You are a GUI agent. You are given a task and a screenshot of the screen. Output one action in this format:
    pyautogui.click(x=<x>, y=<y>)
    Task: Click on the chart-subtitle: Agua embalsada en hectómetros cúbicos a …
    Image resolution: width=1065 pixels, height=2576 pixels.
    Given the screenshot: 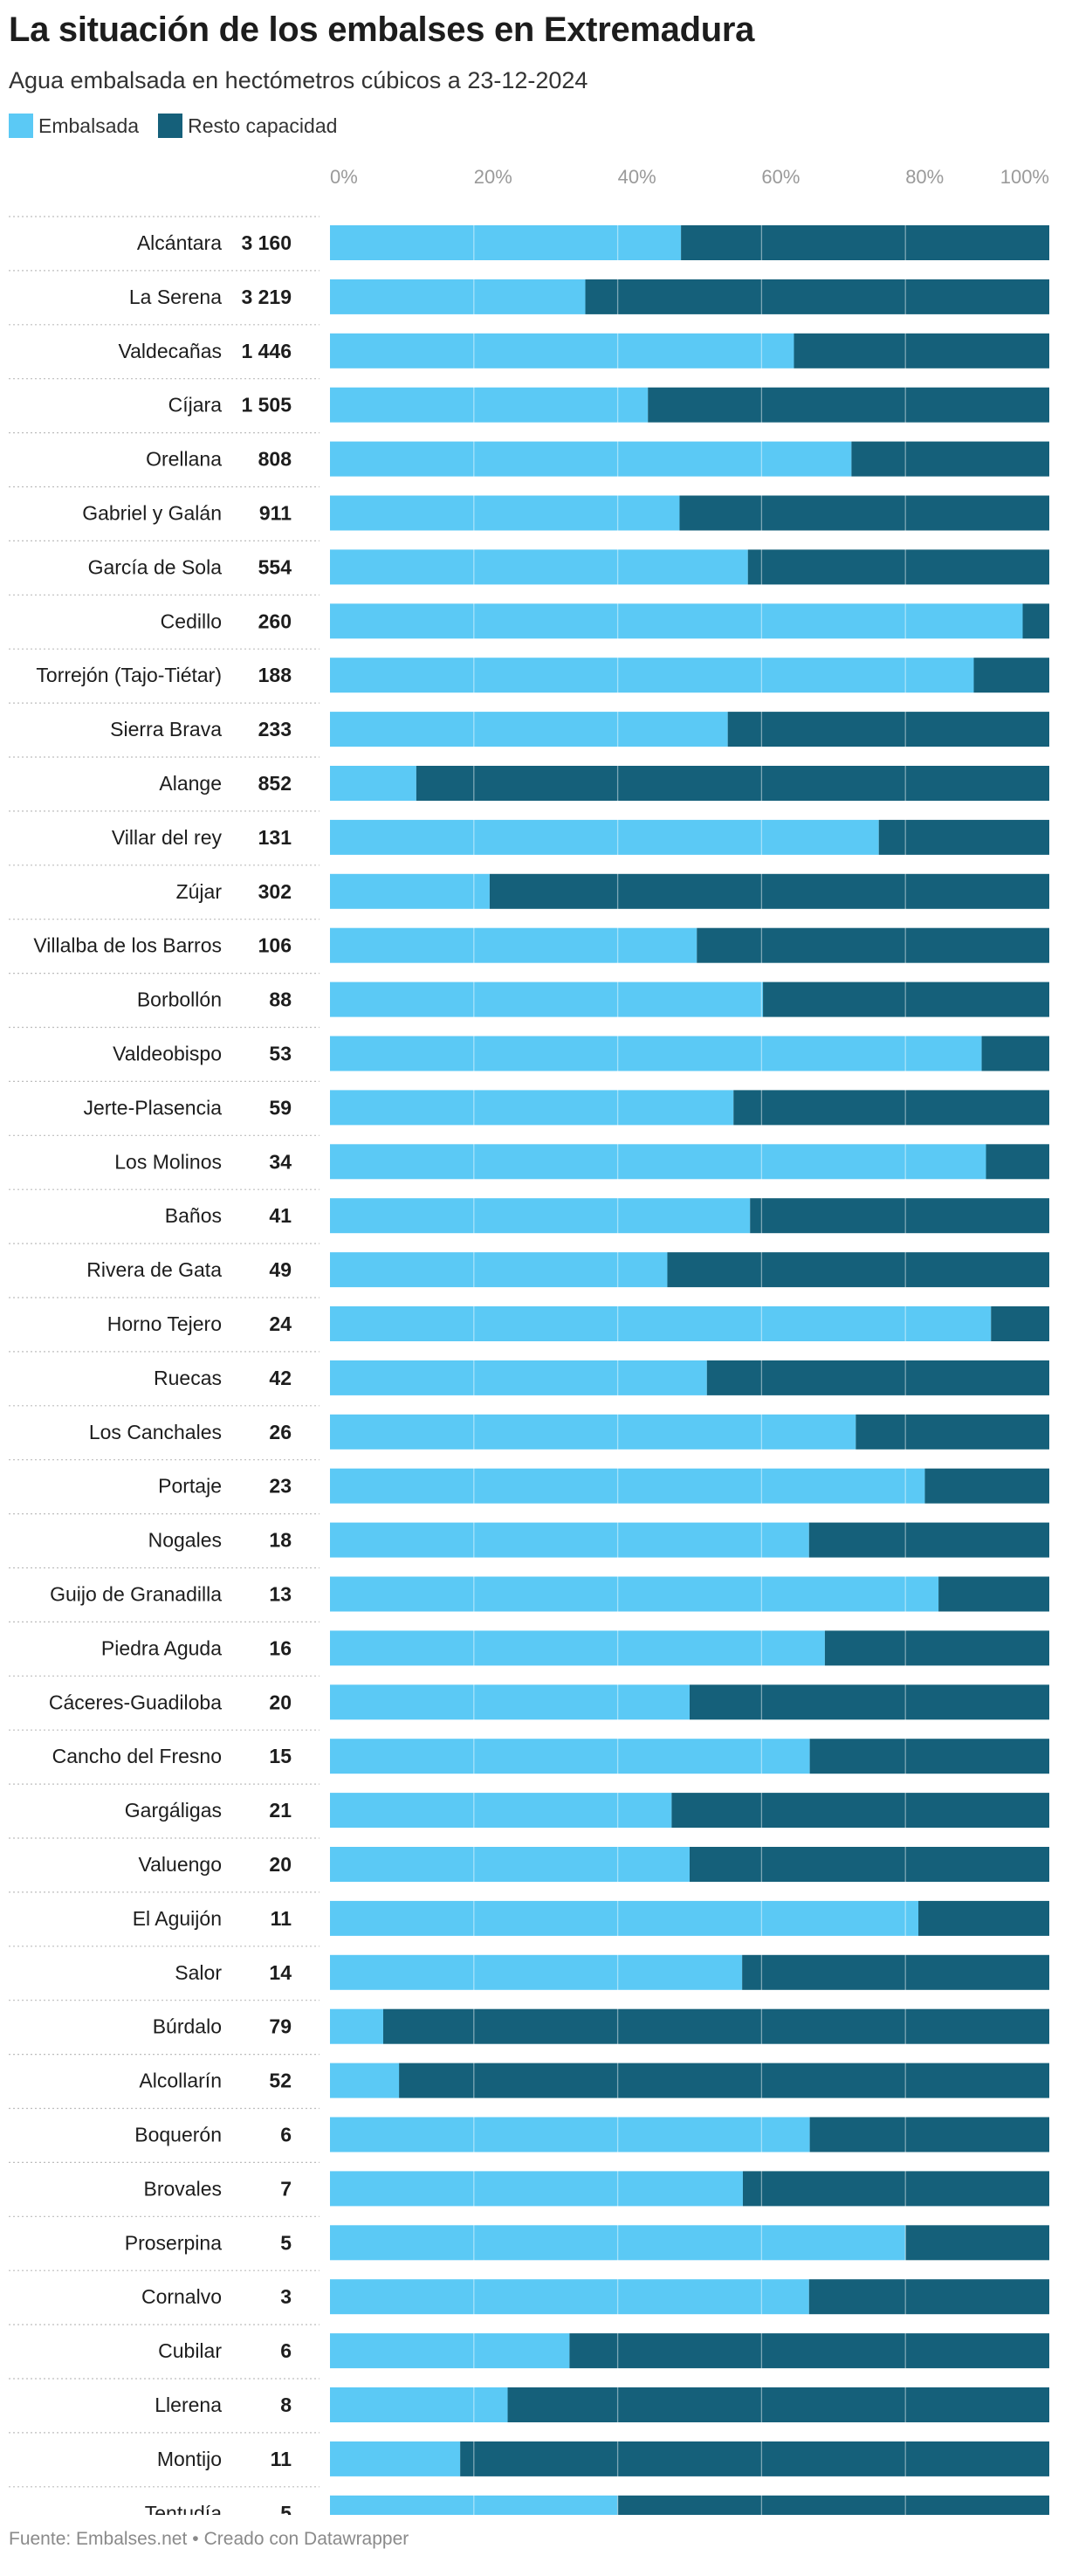 What is the action you would take?
    pyautogui.click(x=299, y=80)
    